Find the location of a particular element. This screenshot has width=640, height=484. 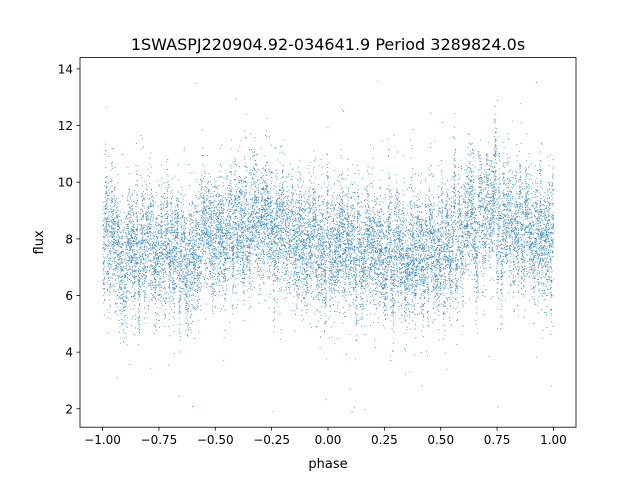

x-tick-label: 0.25 is located at coordinates (384, 440).